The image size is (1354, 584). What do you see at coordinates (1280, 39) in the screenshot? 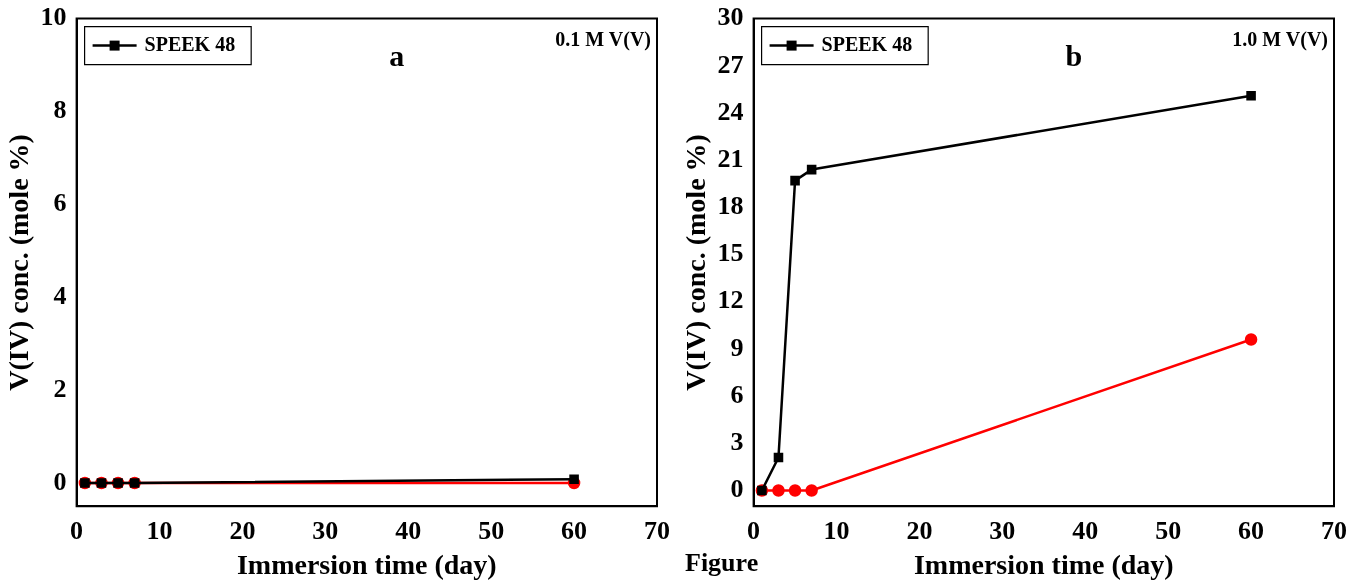
I see `annotation: 1.0 M V(V)` at bounding box center [1280, 39].